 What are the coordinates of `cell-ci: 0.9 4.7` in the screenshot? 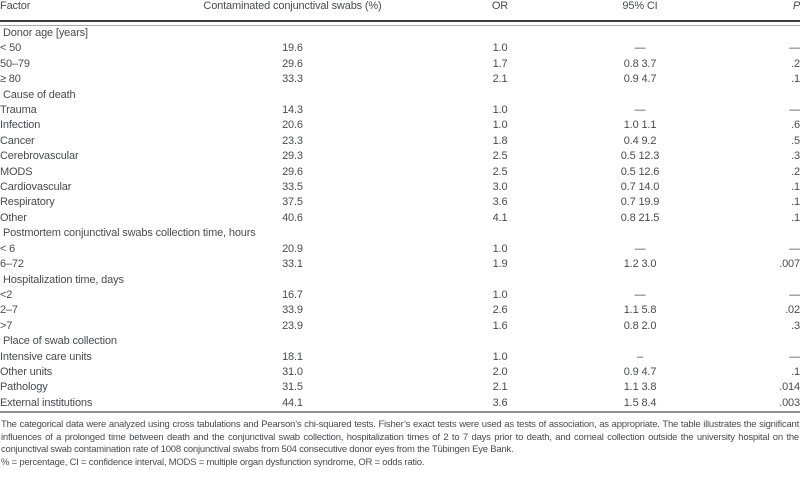 It's located at (640, 79).